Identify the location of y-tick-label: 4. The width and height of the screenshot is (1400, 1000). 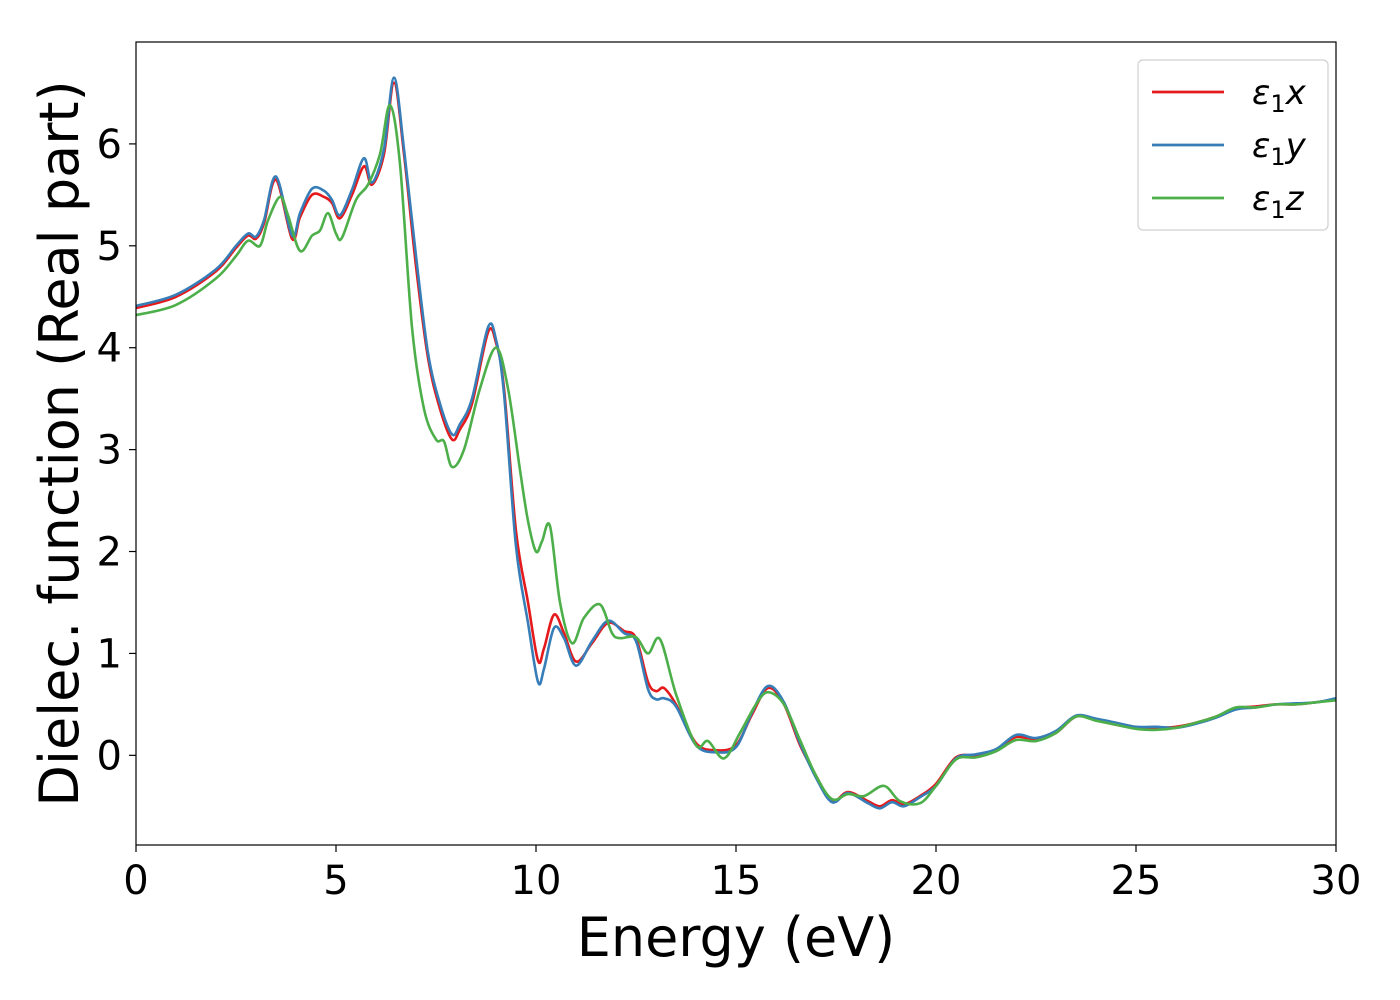
(109, 349).